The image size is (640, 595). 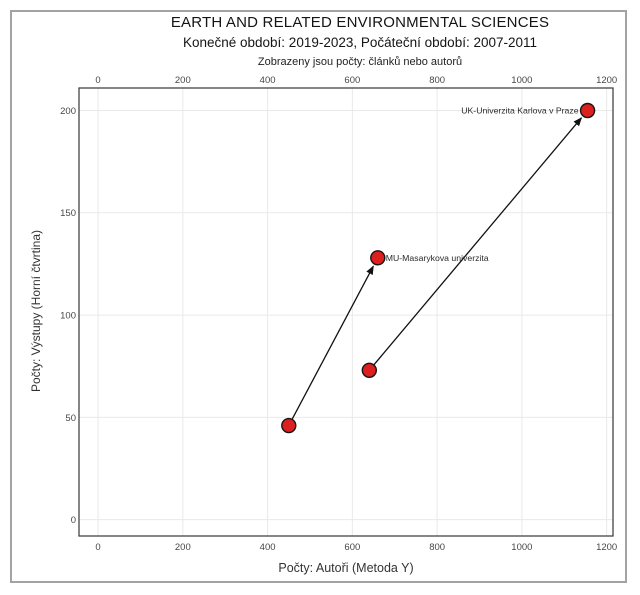 What do you see at coordinates (68, 111) in the screenshot?
I see `y-tick-label: 200` at bounding box center [68, 111].